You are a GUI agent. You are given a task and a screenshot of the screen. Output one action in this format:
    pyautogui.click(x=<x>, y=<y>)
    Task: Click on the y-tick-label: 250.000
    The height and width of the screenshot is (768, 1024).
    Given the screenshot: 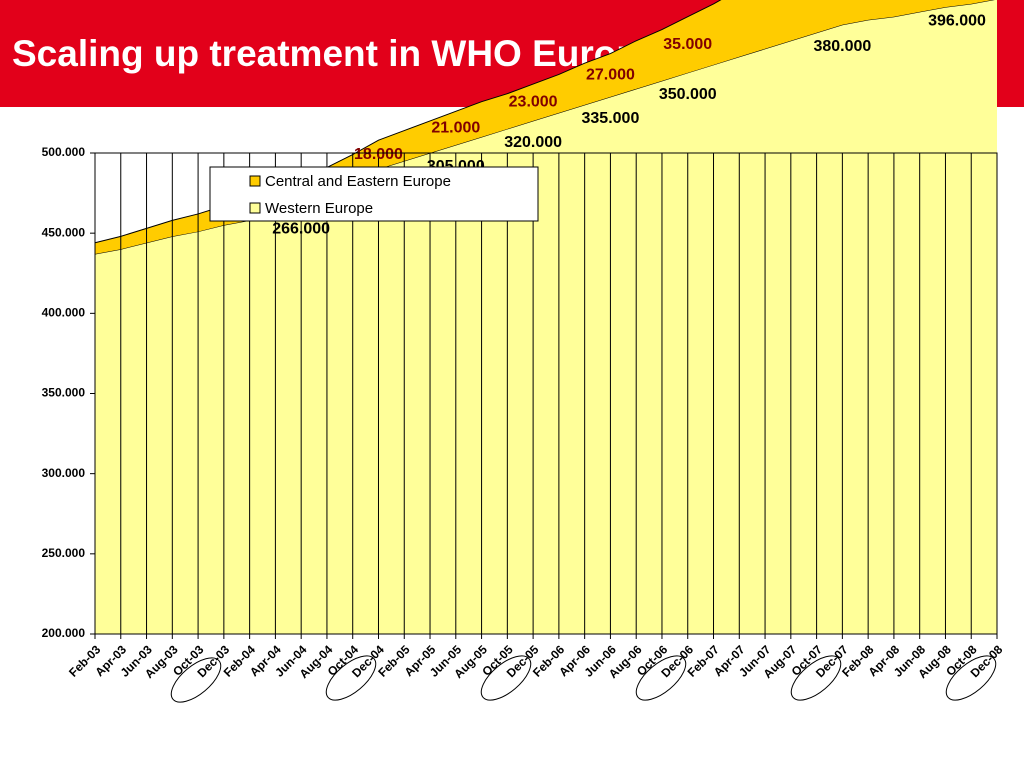 What is the action you would take?
    pyautogui.click(x=64, y=553)
    